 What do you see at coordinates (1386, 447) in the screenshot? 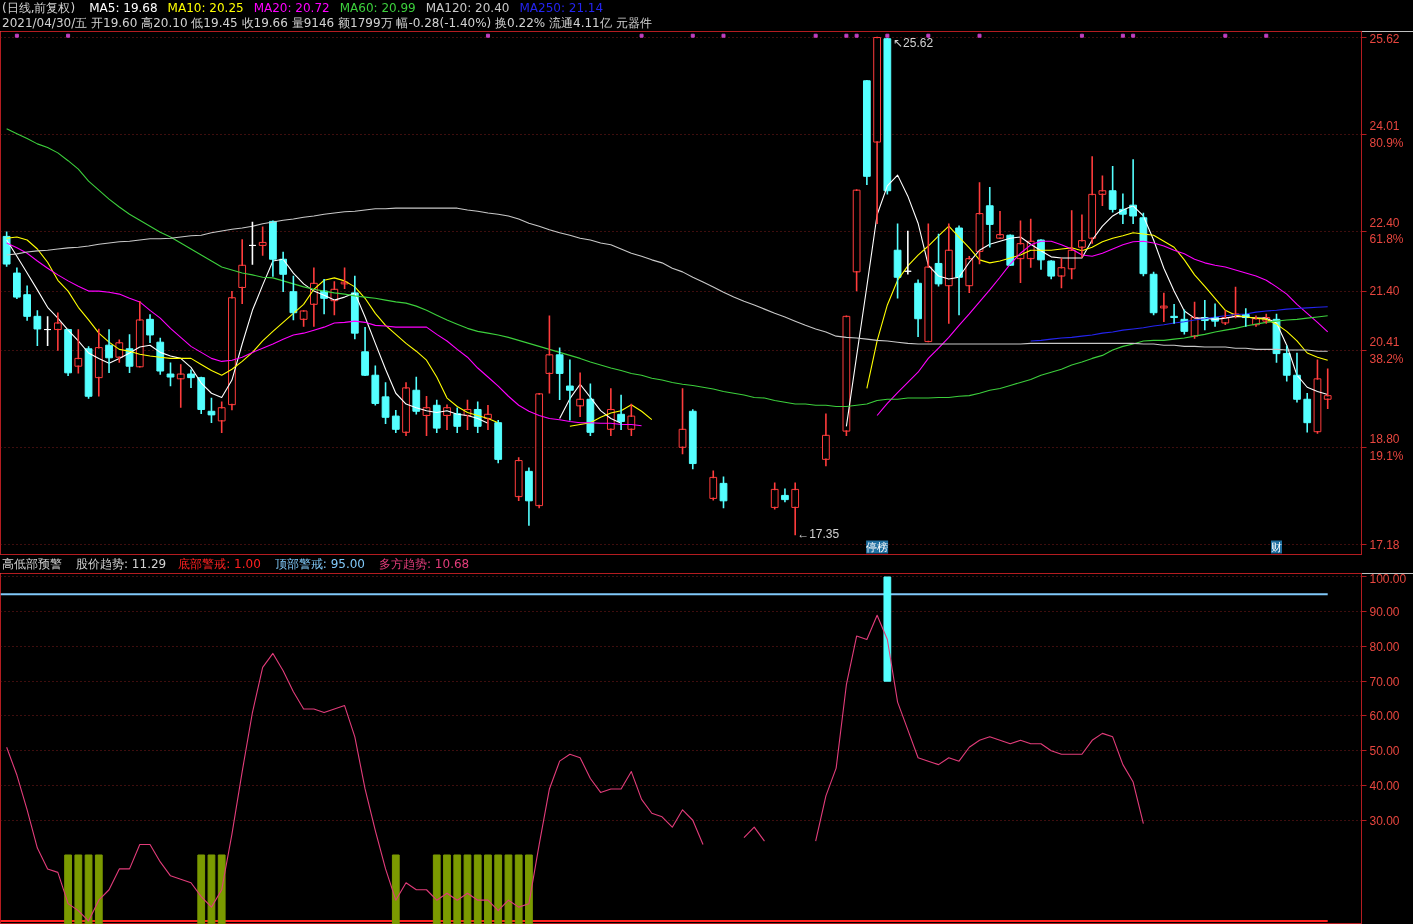
I see `y-tick-label: 18.80 19.1%` at bounding box center [1386, 447].